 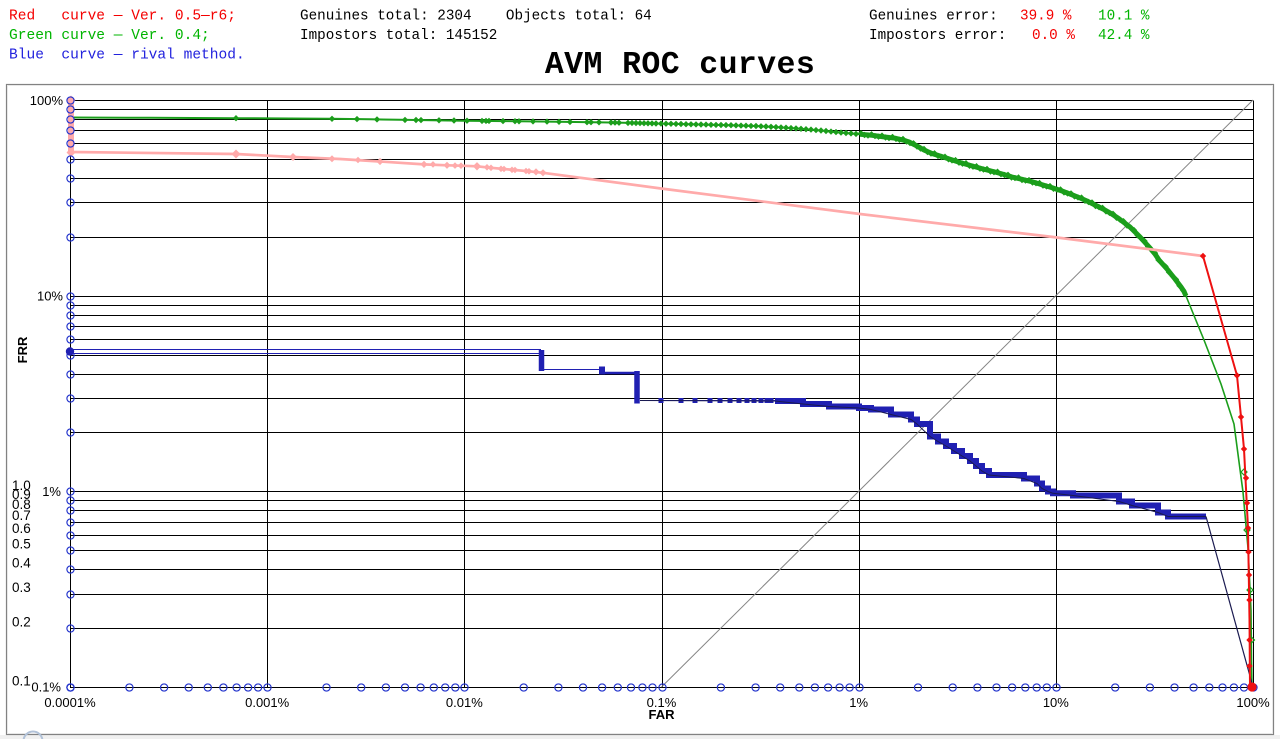 I want to click on svg-text: 0.01%, so click(x=464, y=702).